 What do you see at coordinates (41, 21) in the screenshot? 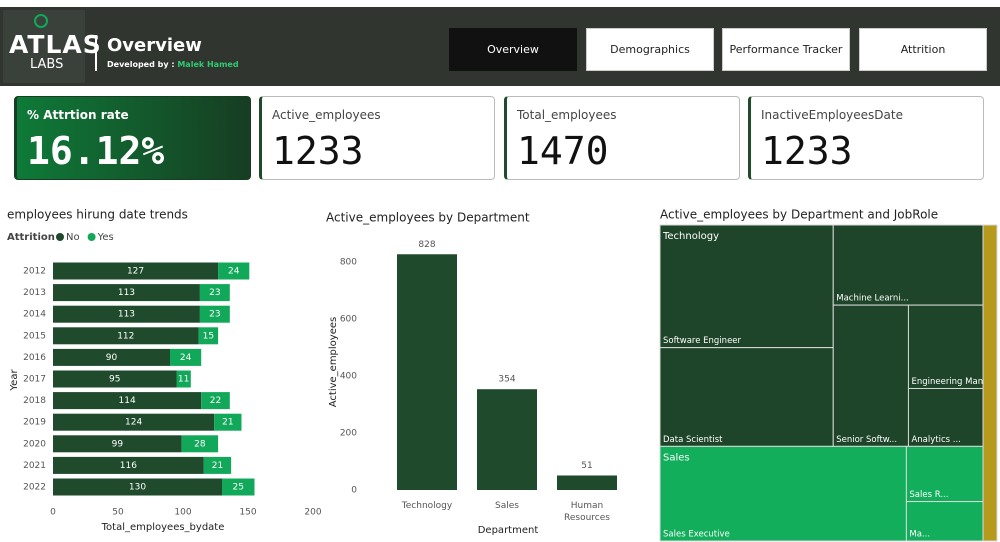
I see `logo-globe` at bounding box center [41, 21].